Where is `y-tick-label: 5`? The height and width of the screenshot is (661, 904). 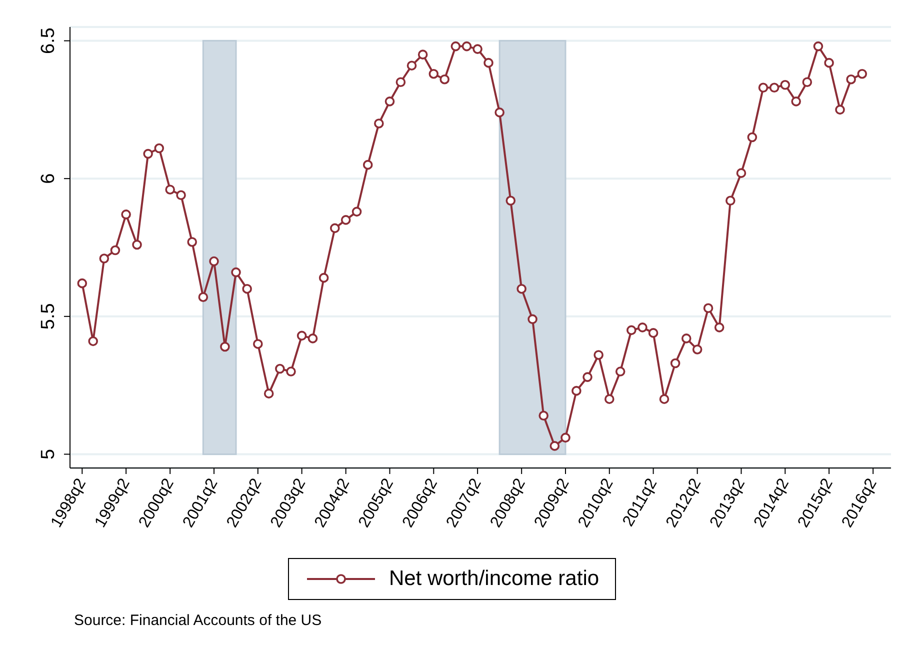 y-tick-label: 5 is located at coordinates (48, 454).